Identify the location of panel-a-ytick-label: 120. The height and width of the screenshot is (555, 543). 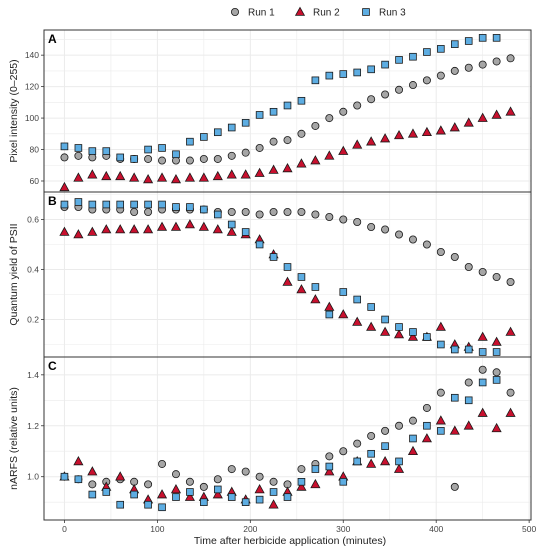
(32, 87).